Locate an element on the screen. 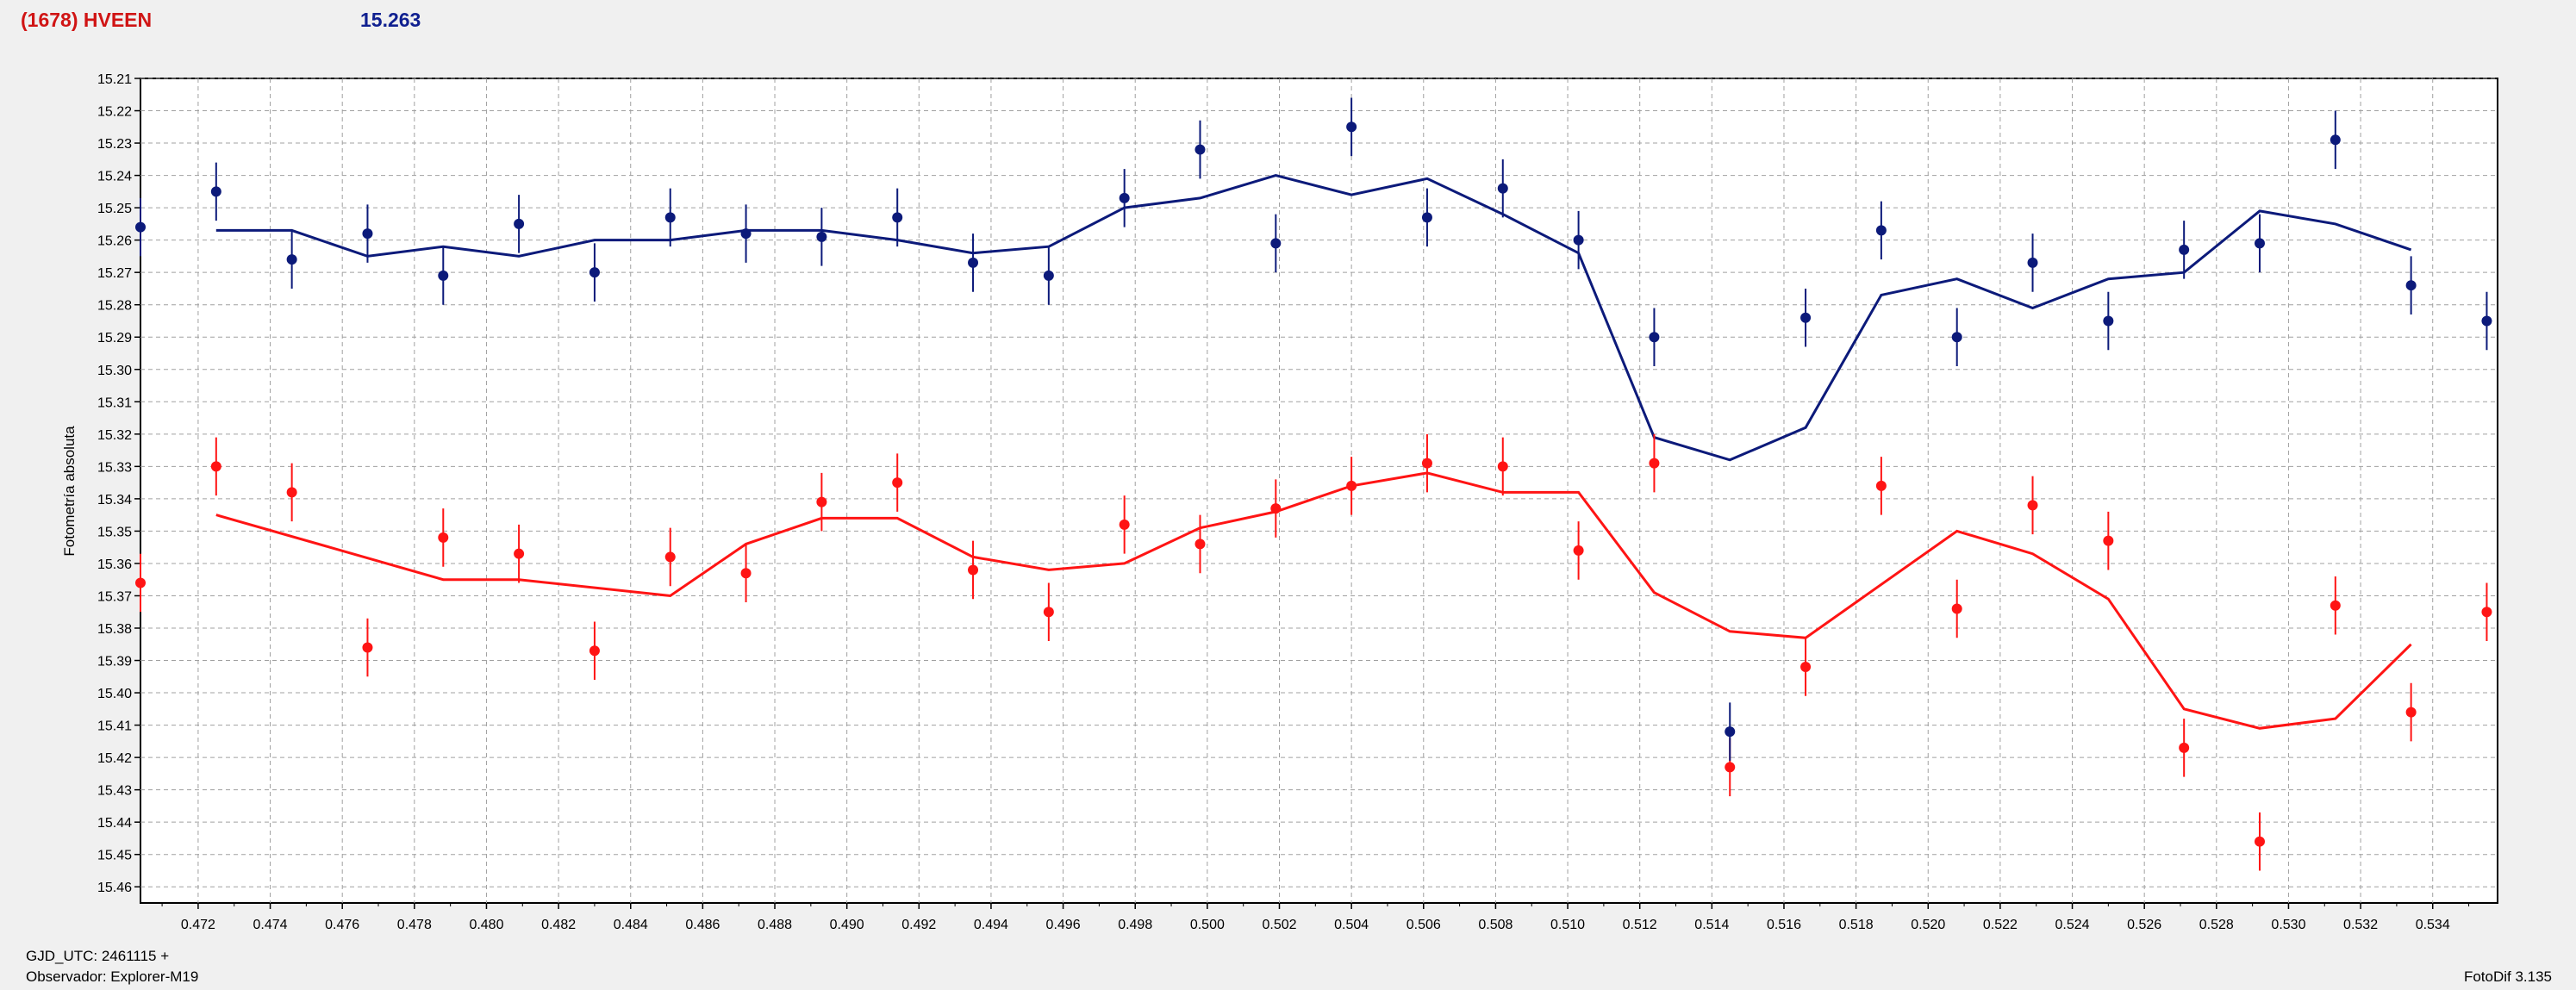 The image size is (2576, 990). x-tick-label: 0.530 is located at coordinates (2288, 925).